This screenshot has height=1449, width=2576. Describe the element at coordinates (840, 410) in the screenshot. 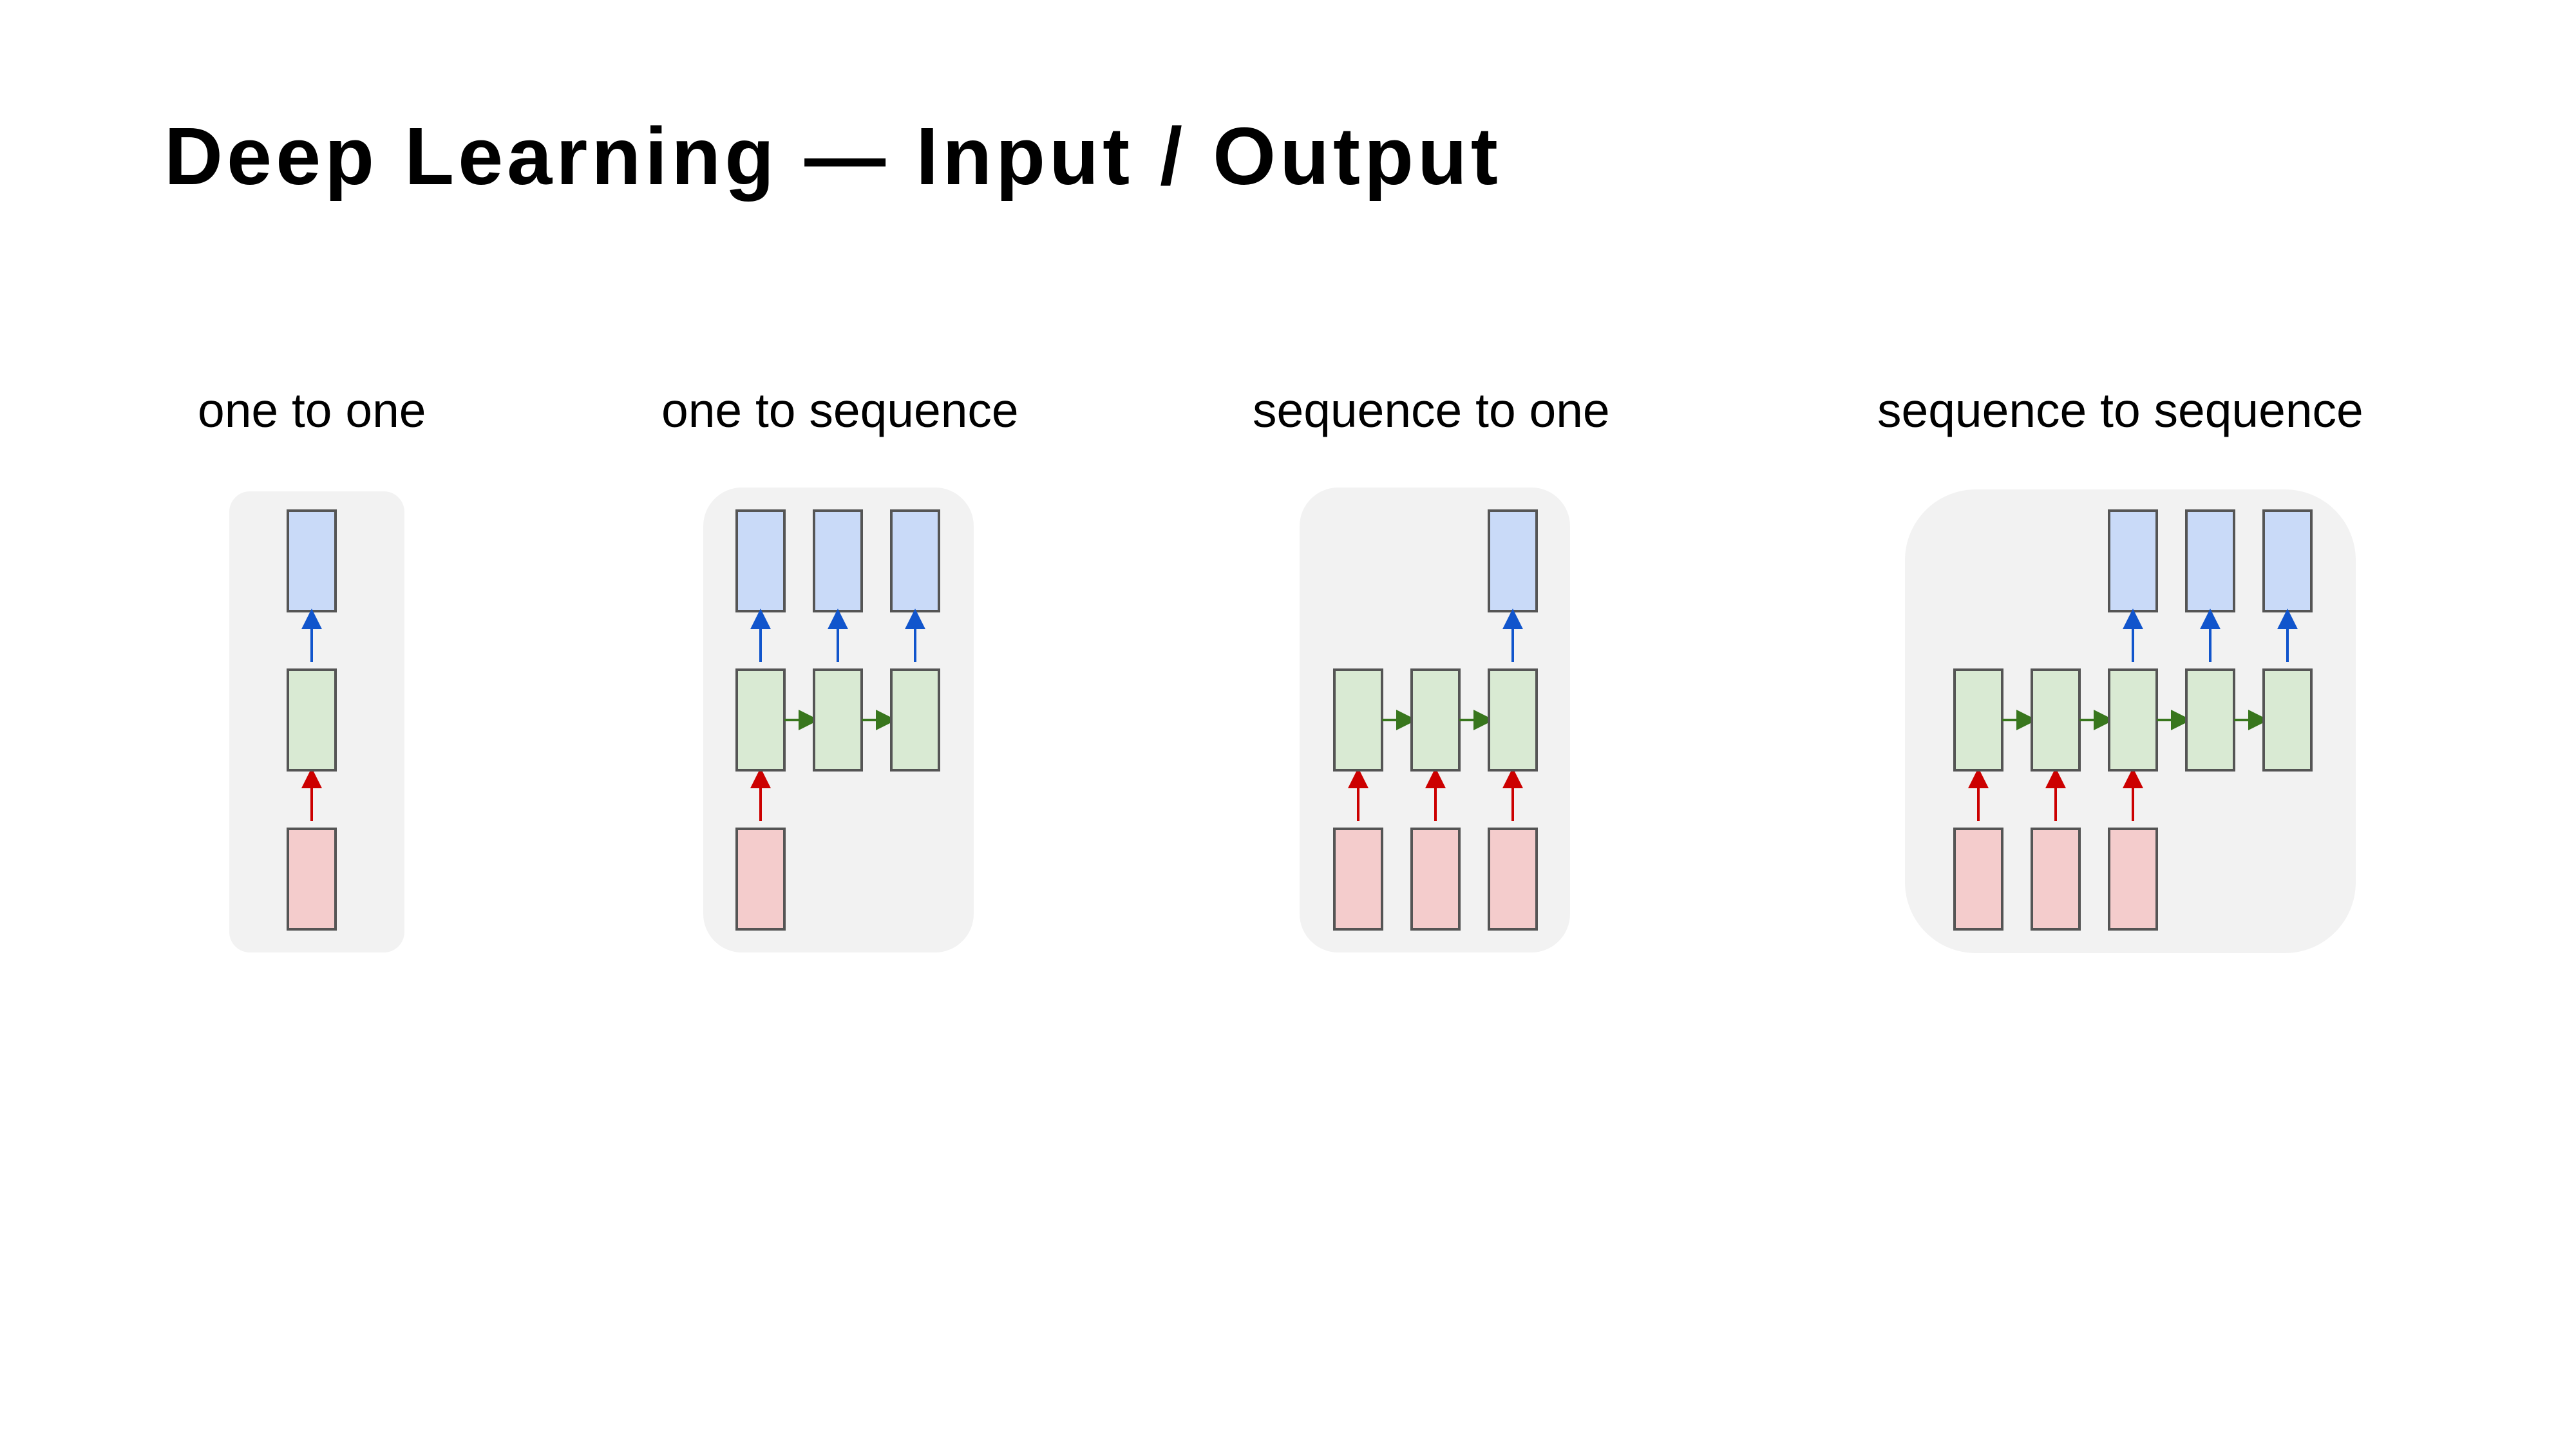

I see `label-one-to-sequence: one to sequence` at that location.